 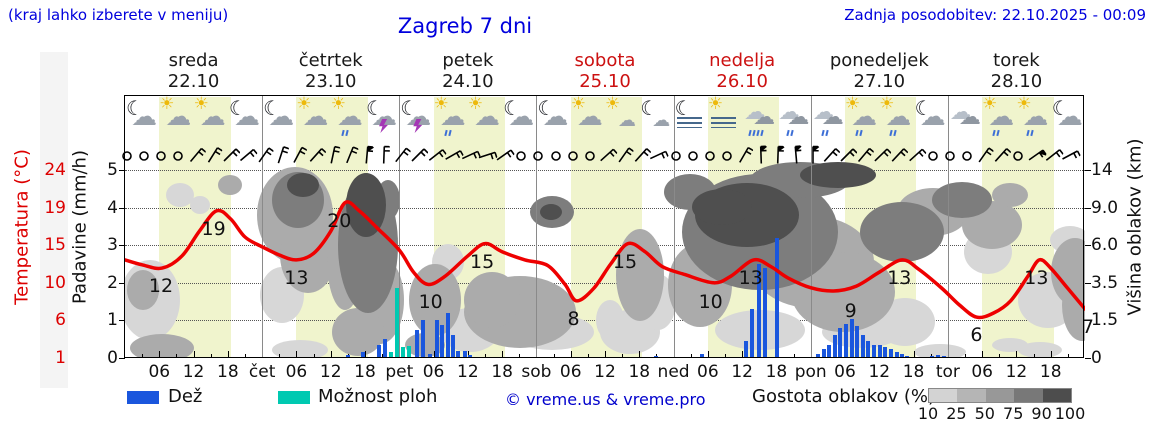 I want to click on day-abbr-label: pet, so click(x=399, y=372).